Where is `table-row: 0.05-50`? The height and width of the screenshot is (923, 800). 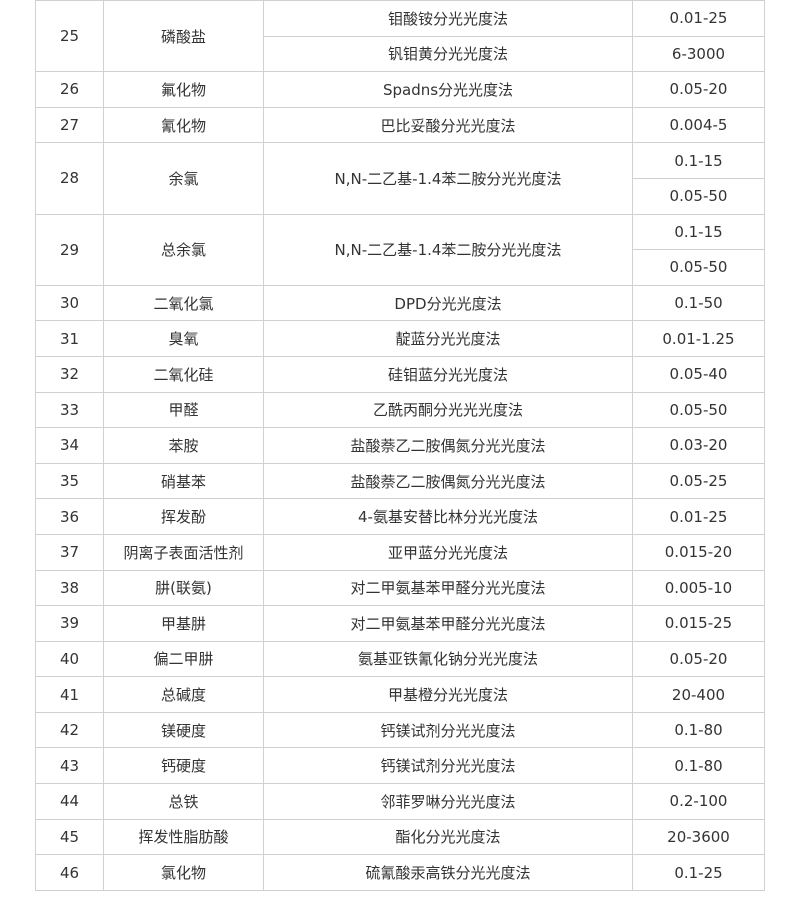
table-row: 0.05-50 is located at coordinates (400, 267).